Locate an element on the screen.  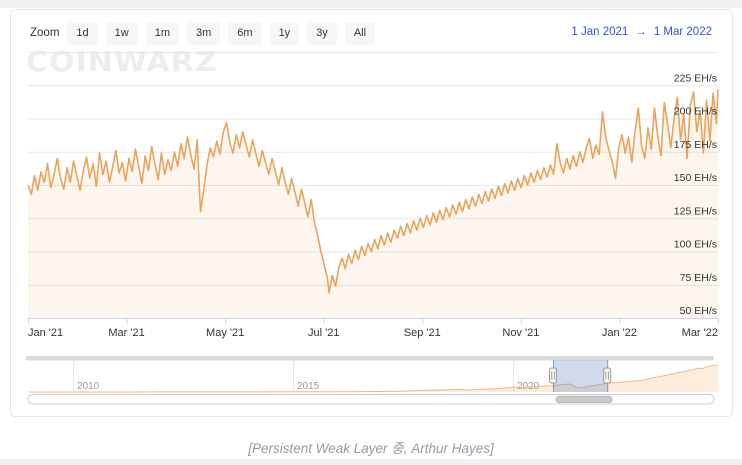
zoom-button-6m: 6m is located at coordinates (245, 33).